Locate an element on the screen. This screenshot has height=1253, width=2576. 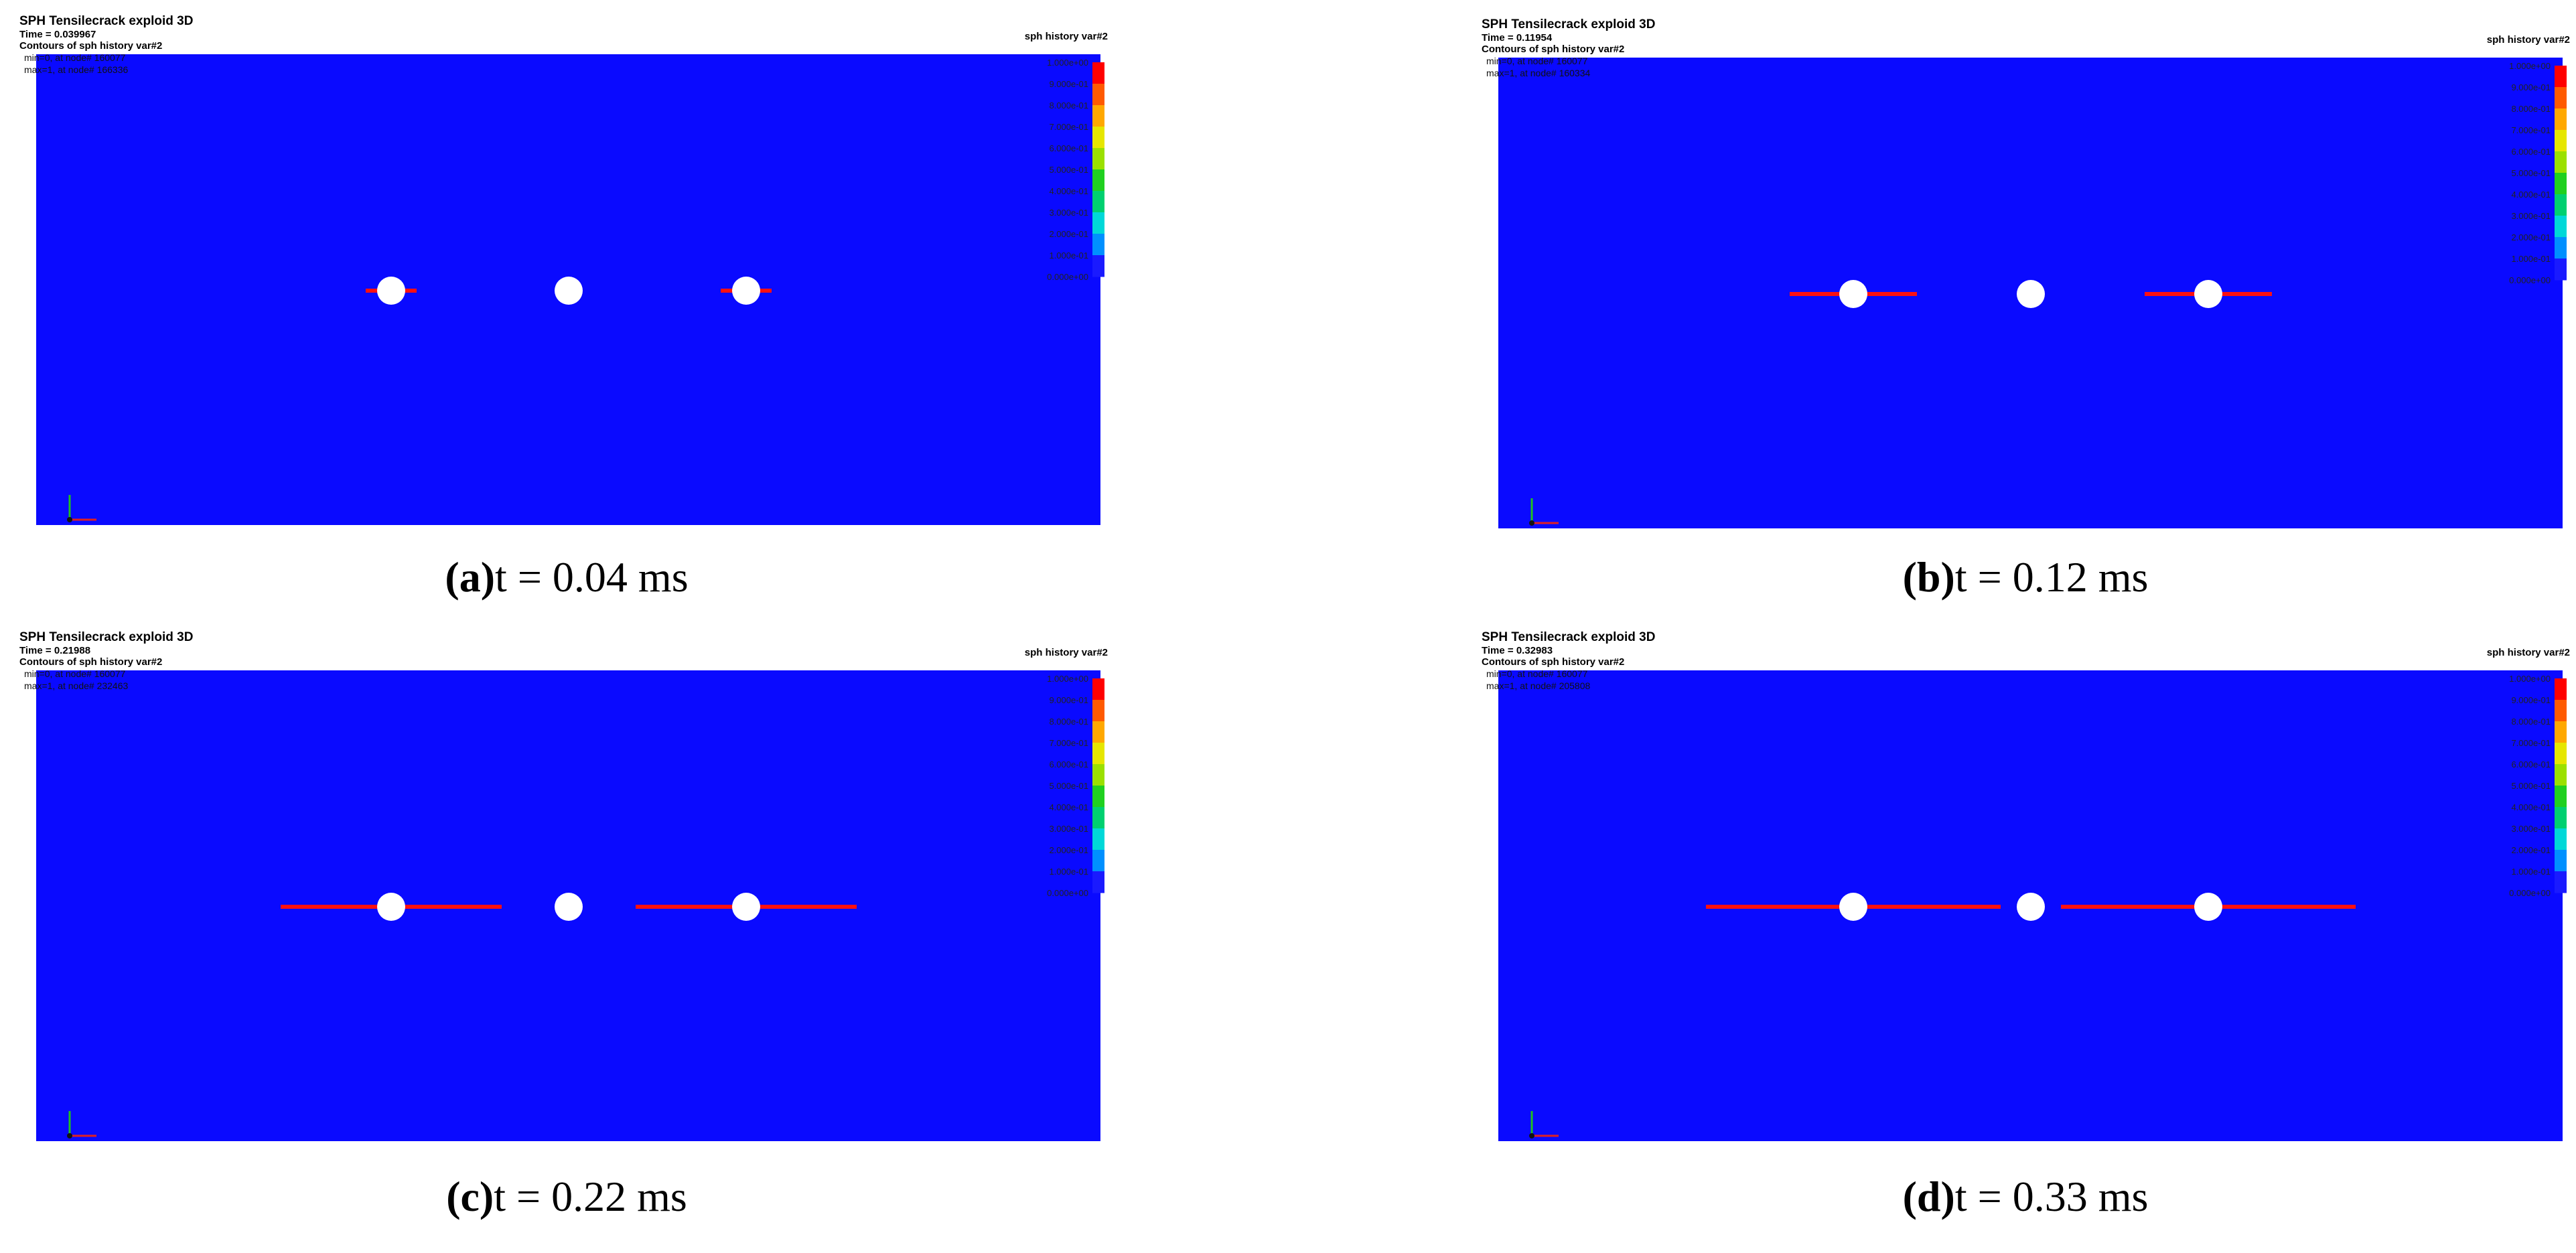
caption-text: t = 0.22 ms is located at coordinates (590, 1196).